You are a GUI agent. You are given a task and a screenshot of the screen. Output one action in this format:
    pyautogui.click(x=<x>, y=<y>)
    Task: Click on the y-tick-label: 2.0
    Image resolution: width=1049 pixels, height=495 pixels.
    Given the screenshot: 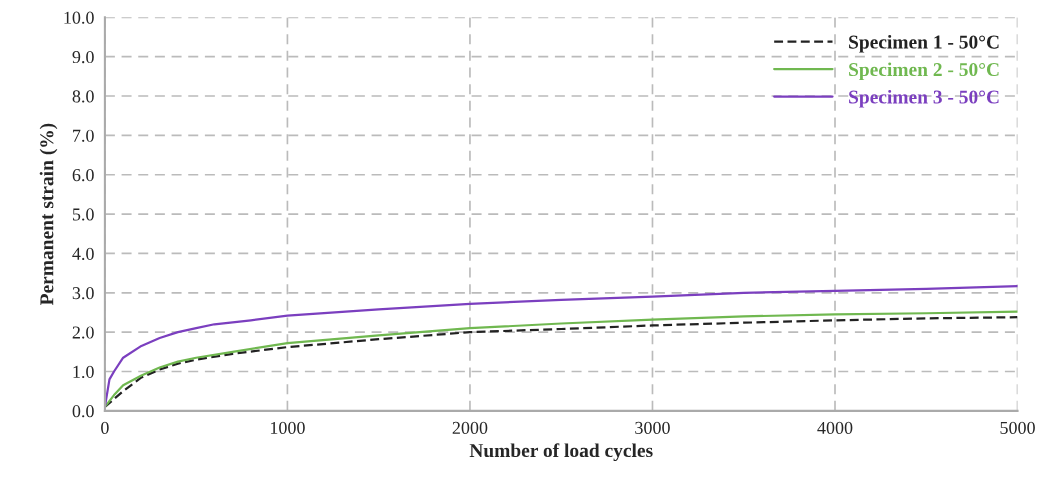 What is the action you would take?
    pyautogui.click(x=83, y=332)
    